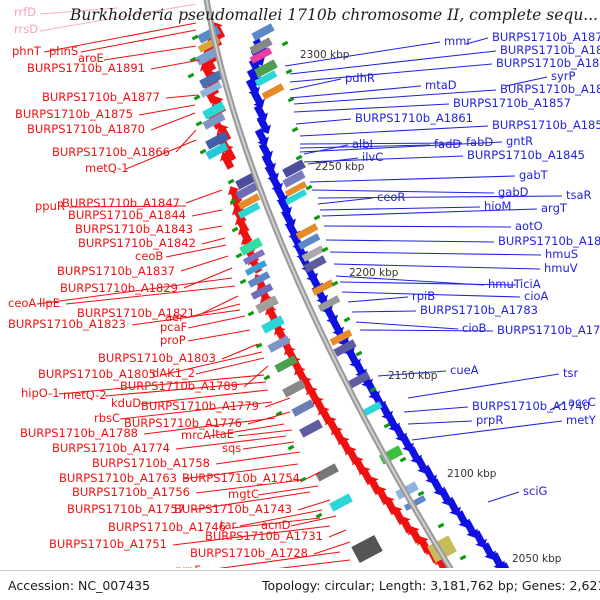  What do you see at coordinates (457, 41) in the screenshot?
I see `gene-label-right-0: mmr` at bounding box center [457, 41].